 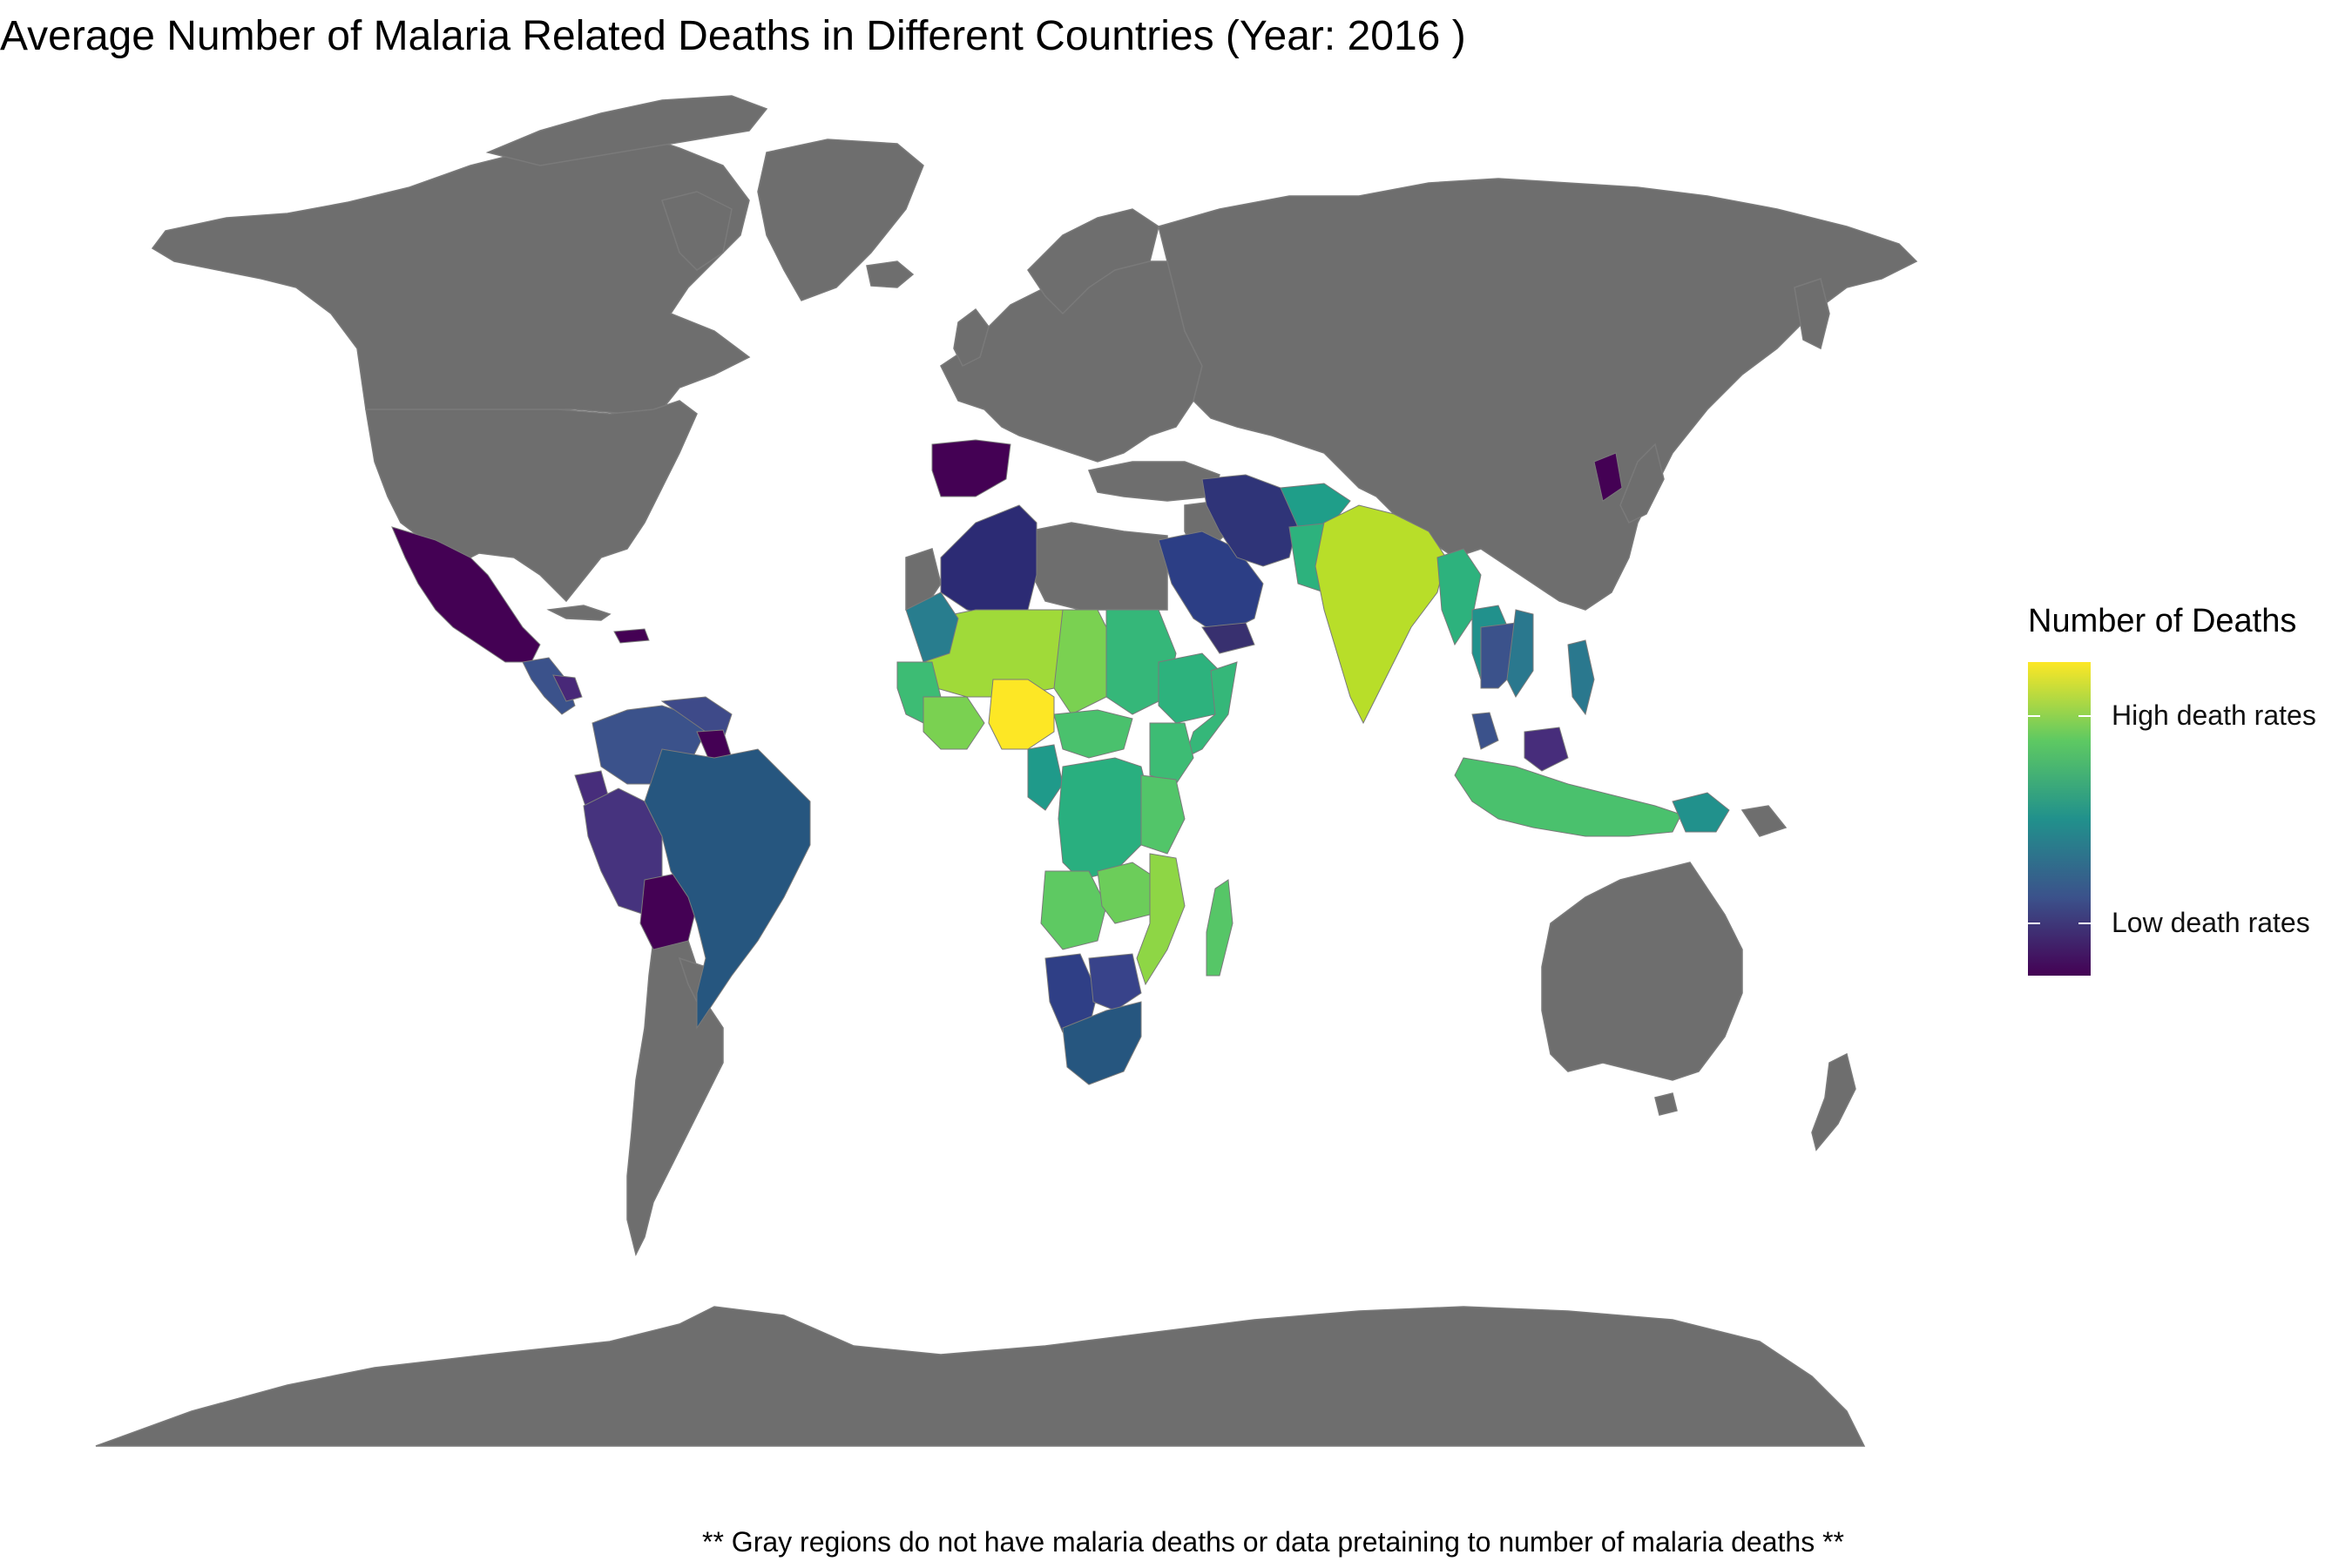 I want to click on region-baffin, so click(x=697, y=231).